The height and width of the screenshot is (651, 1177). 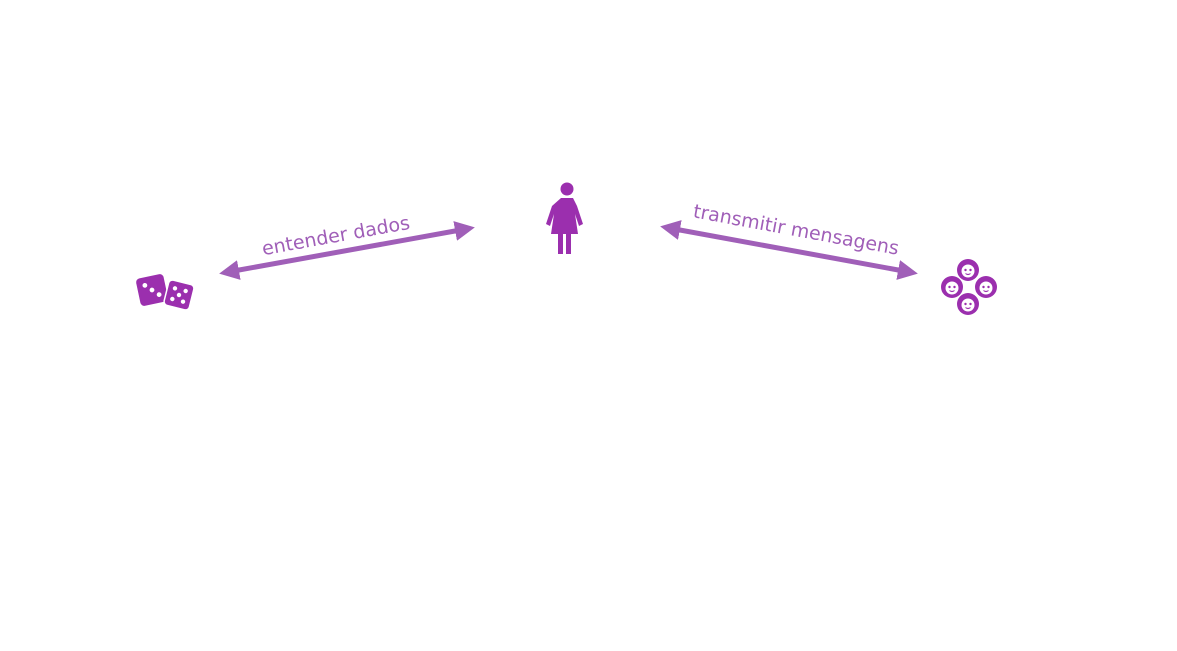 I want to click on dice-icon, so click(x=165, y=292).